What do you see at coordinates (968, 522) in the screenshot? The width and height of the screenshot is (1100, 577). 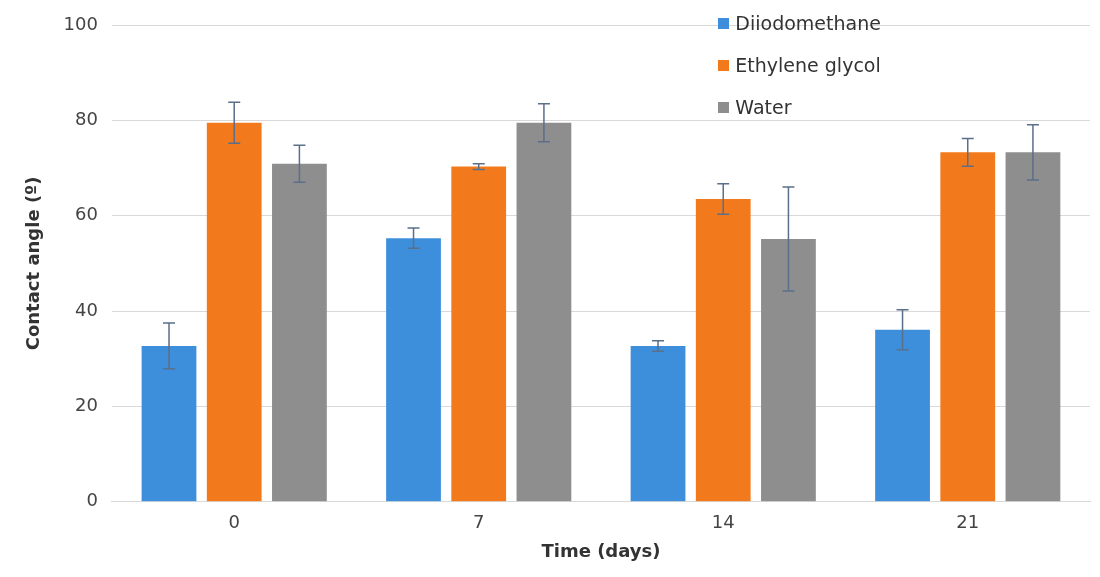 I see `x-tick-label: 21` at bounding box center [968, 522].